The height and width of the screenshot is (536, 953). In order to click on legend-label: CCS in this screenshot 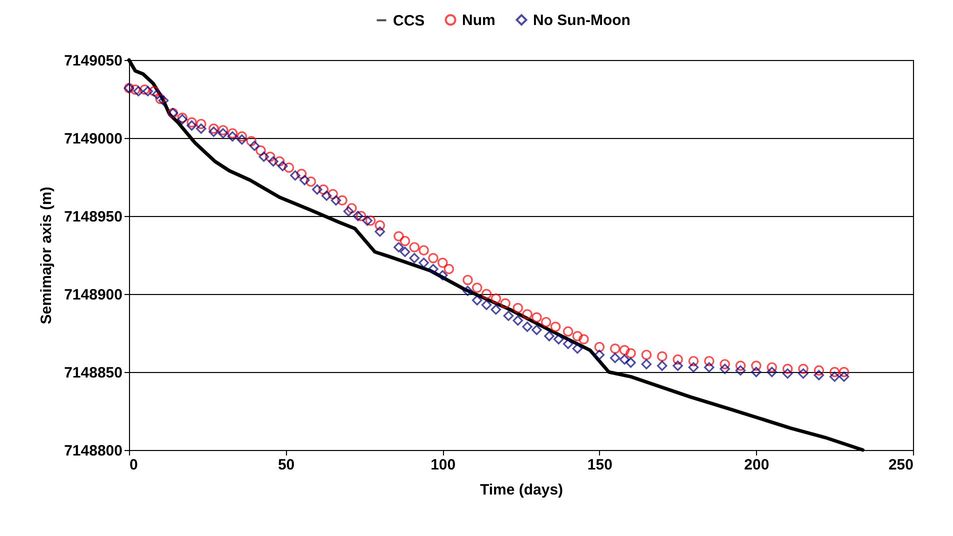, I will do `click(409, 21)`.